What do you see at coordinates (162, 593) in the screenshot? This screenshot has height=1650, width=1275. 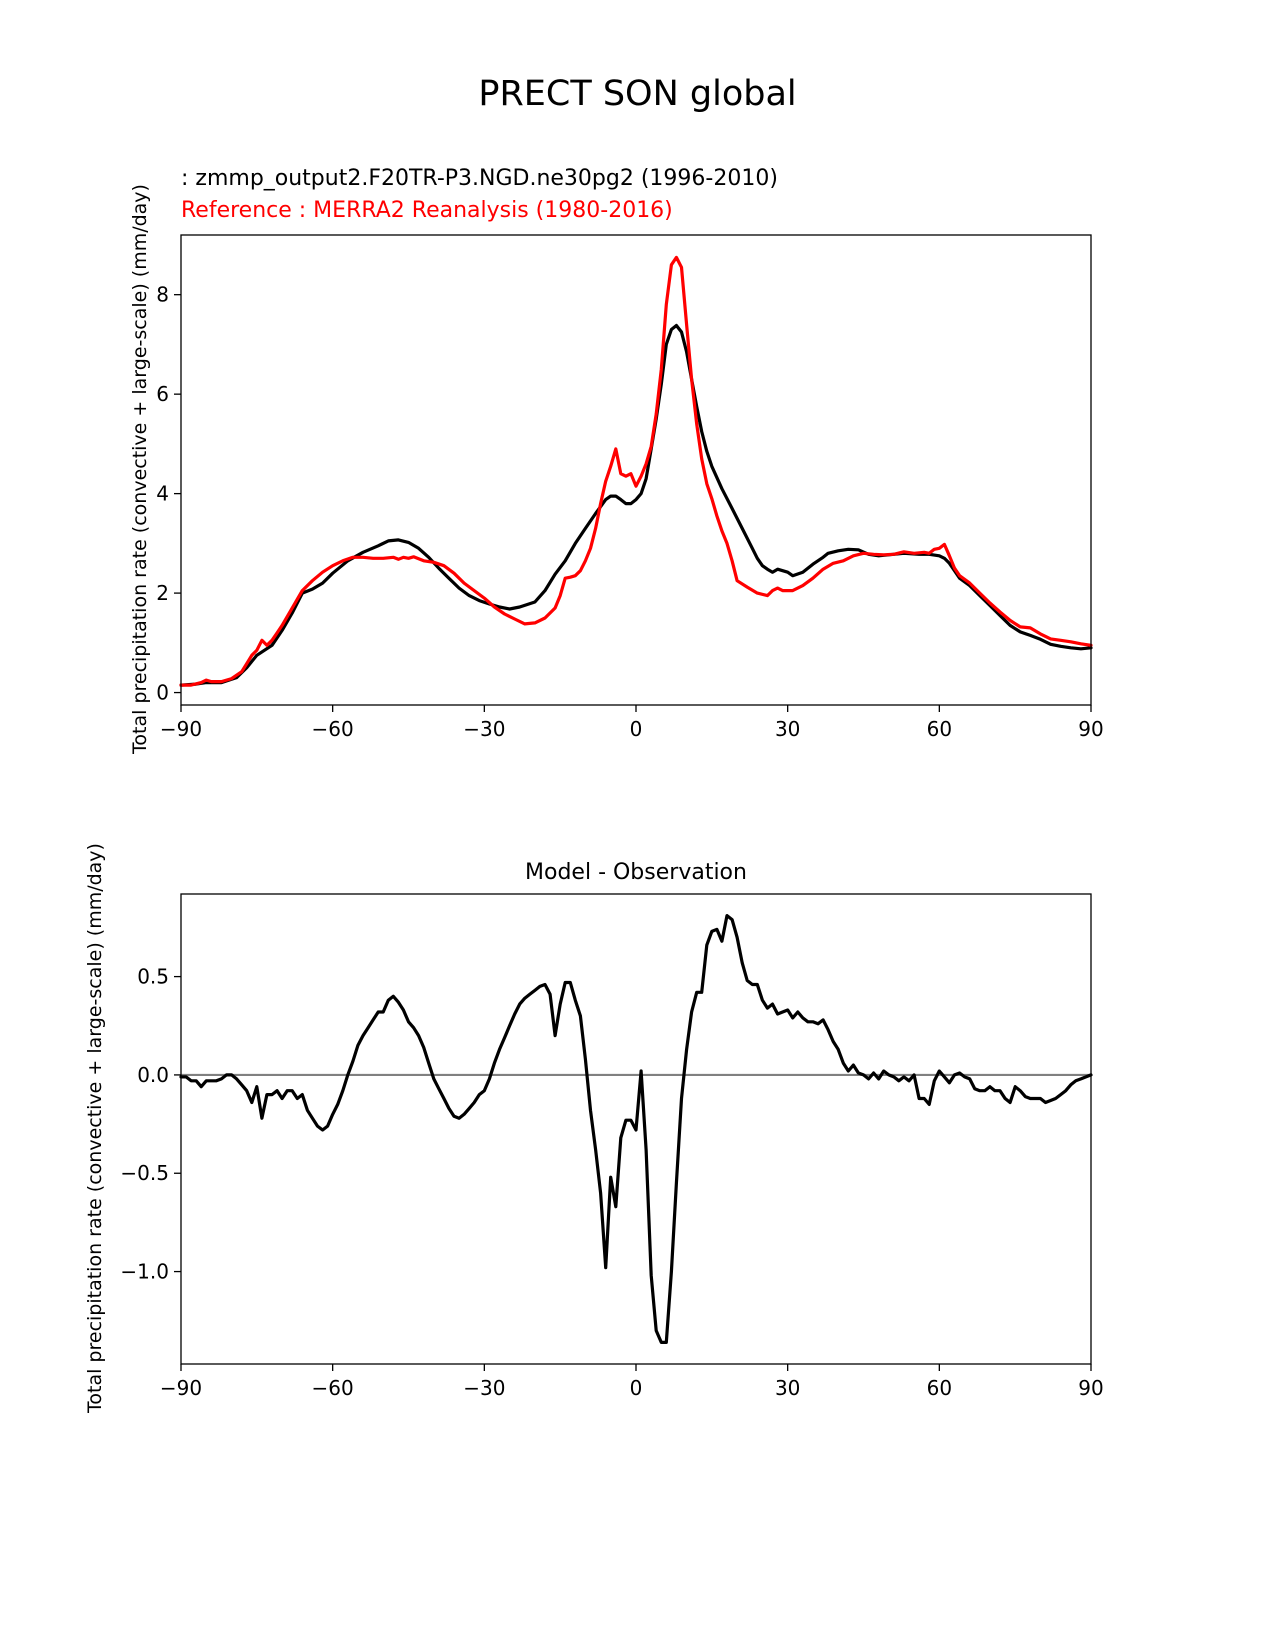 I see `y-tick-label: 2` at bounding box center [162, 593].